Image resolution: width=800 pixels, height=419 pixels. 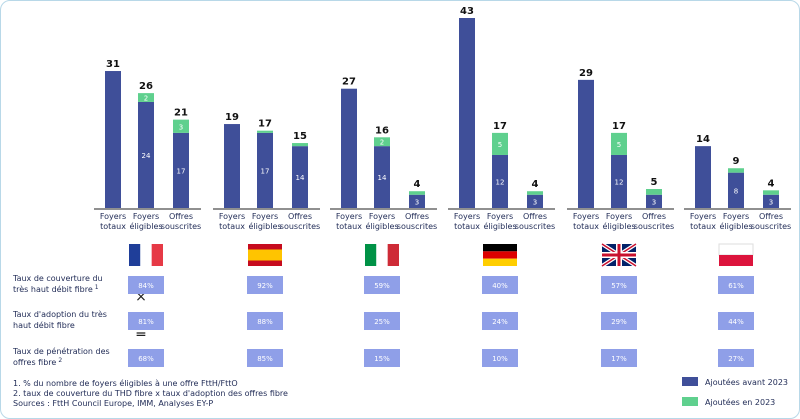 I want to click on legend-label: Ajoutées en 2023, so click(x=740, y=402).